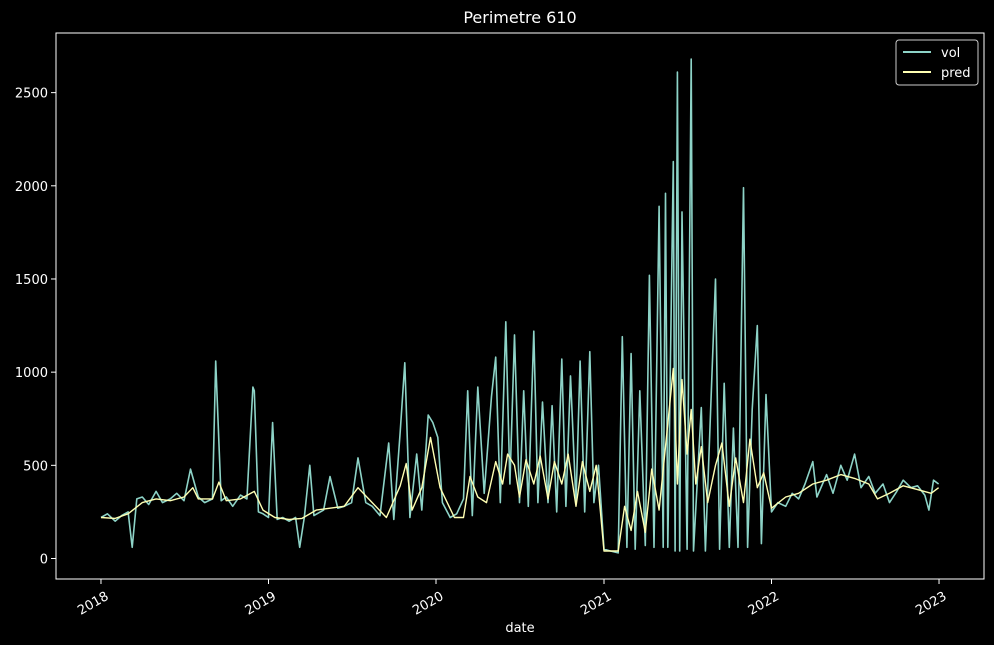  Describe the element at coordinates (31, 187) in the screenshot. I see `y-tick-label: 2000` at that location.